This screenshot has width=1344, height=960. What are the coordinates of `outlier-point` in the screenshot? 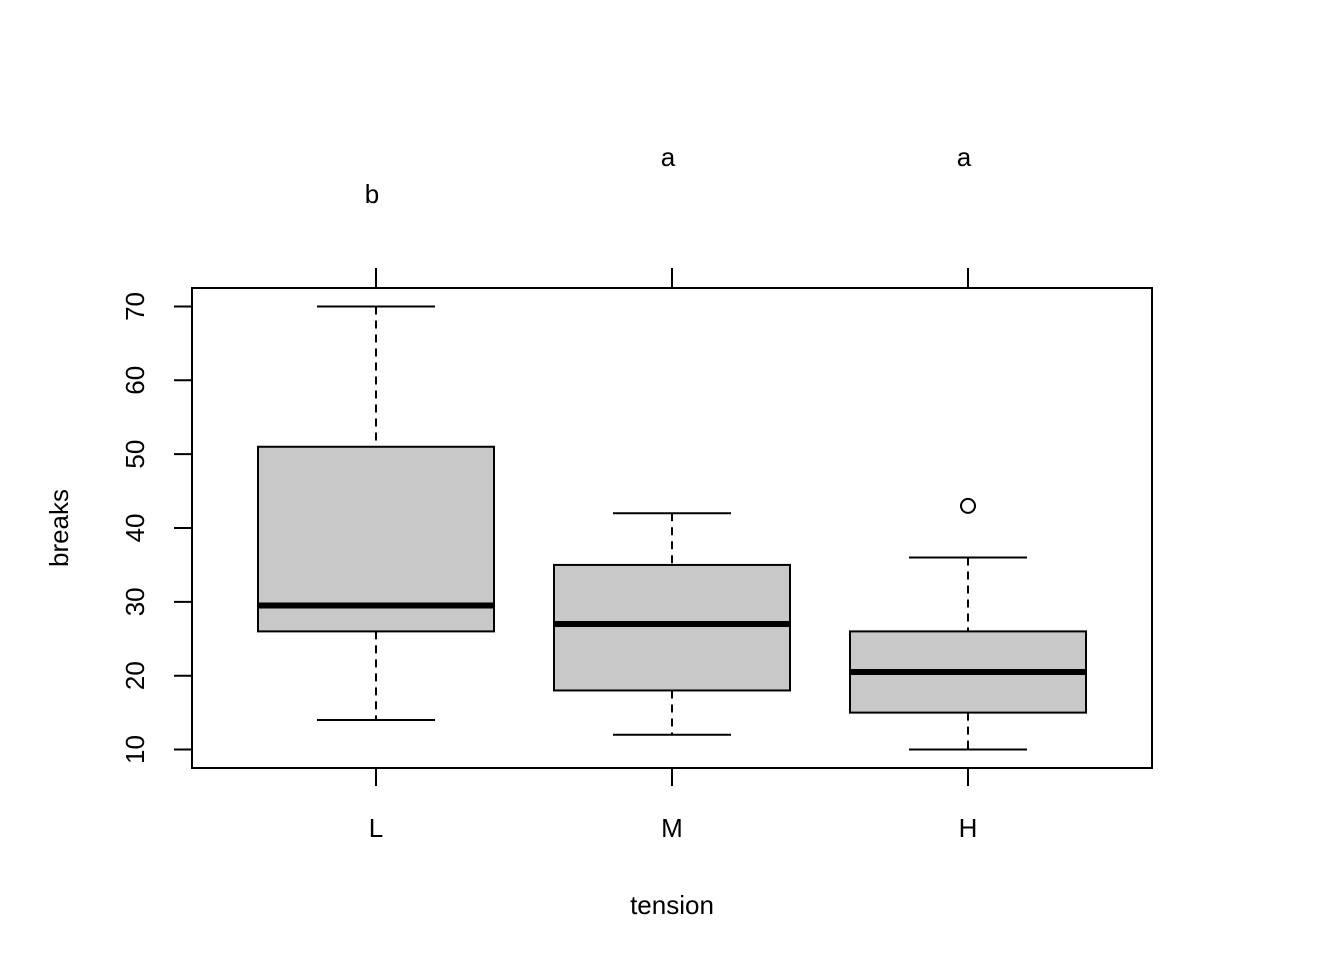 It's located at (968, 505).